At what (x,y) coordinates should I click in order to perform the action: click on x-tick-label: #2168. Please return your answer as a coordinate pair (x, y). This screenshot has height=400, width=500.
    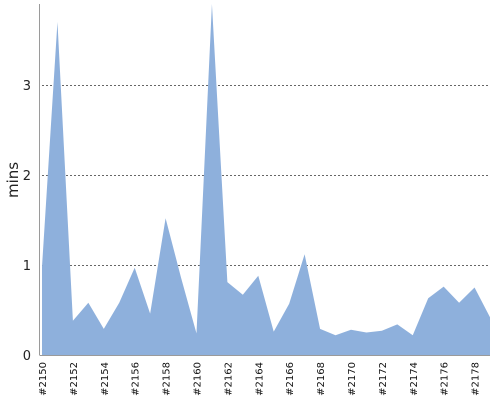
    Looking at the image, I should click on (321, 379).